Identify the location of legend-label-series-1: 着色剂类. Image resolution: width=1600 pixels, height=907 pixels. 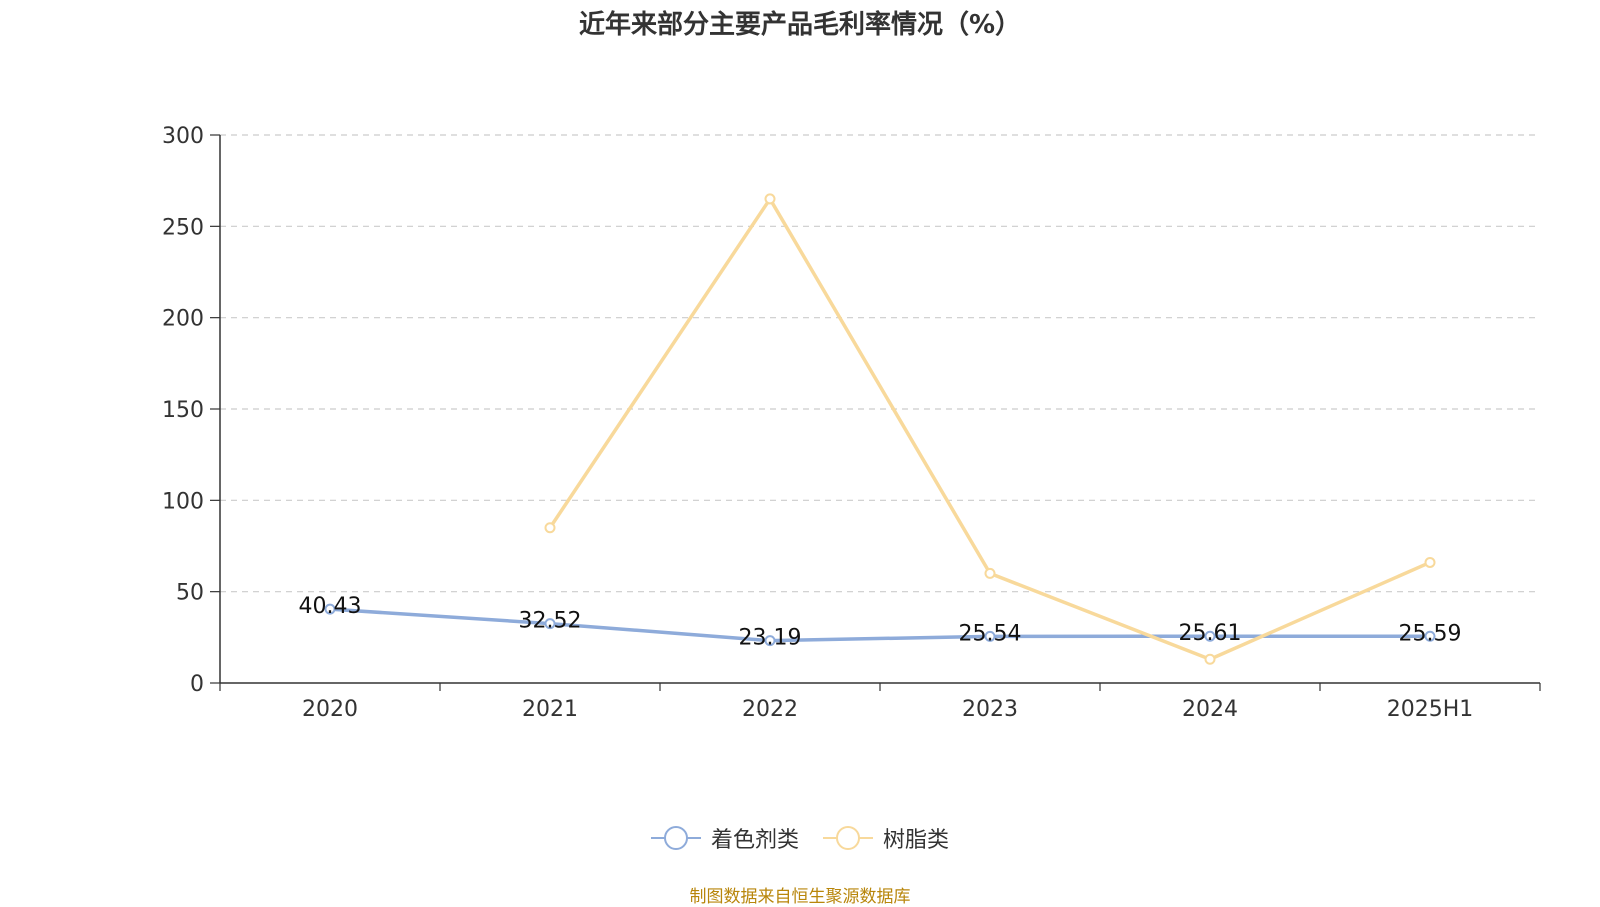
(754, 840).